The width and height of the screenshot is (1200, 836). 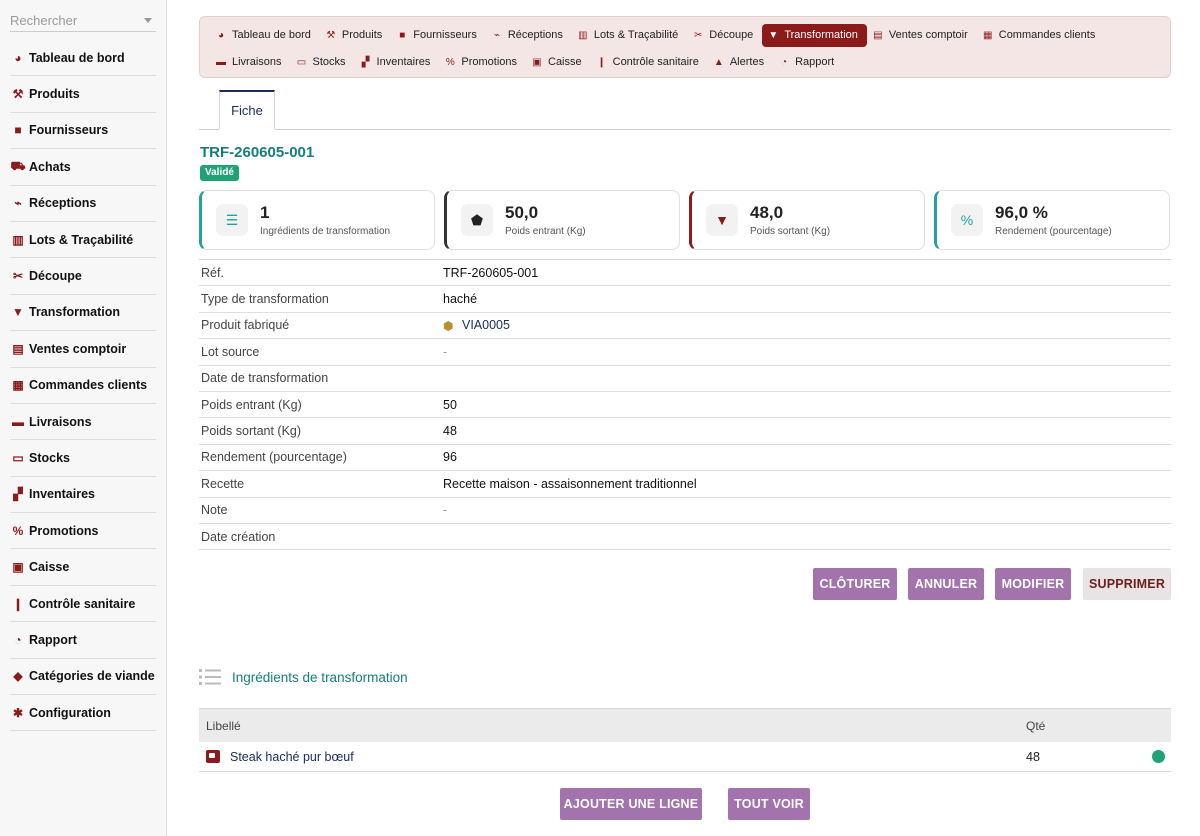 What do you see at coordinates (331, 35) in the screenshot?
I see `hammer-icon: ⚒` at bounding box center [331, 35].